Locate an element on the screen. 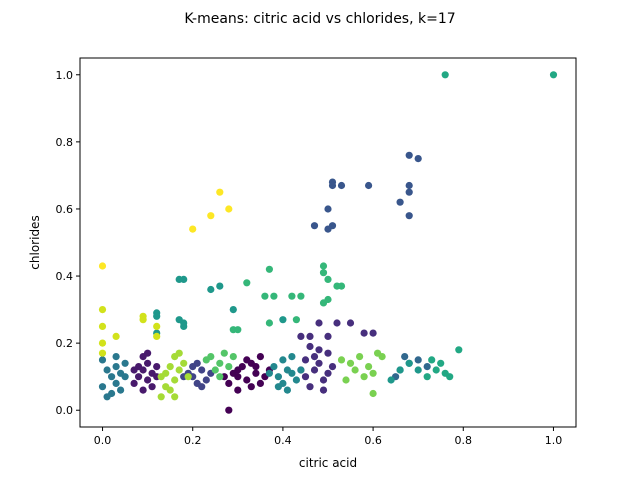 The height and width of the screenshot is (480, 640). x-tick-label: 0.0 is located at coordinates (103, 440).